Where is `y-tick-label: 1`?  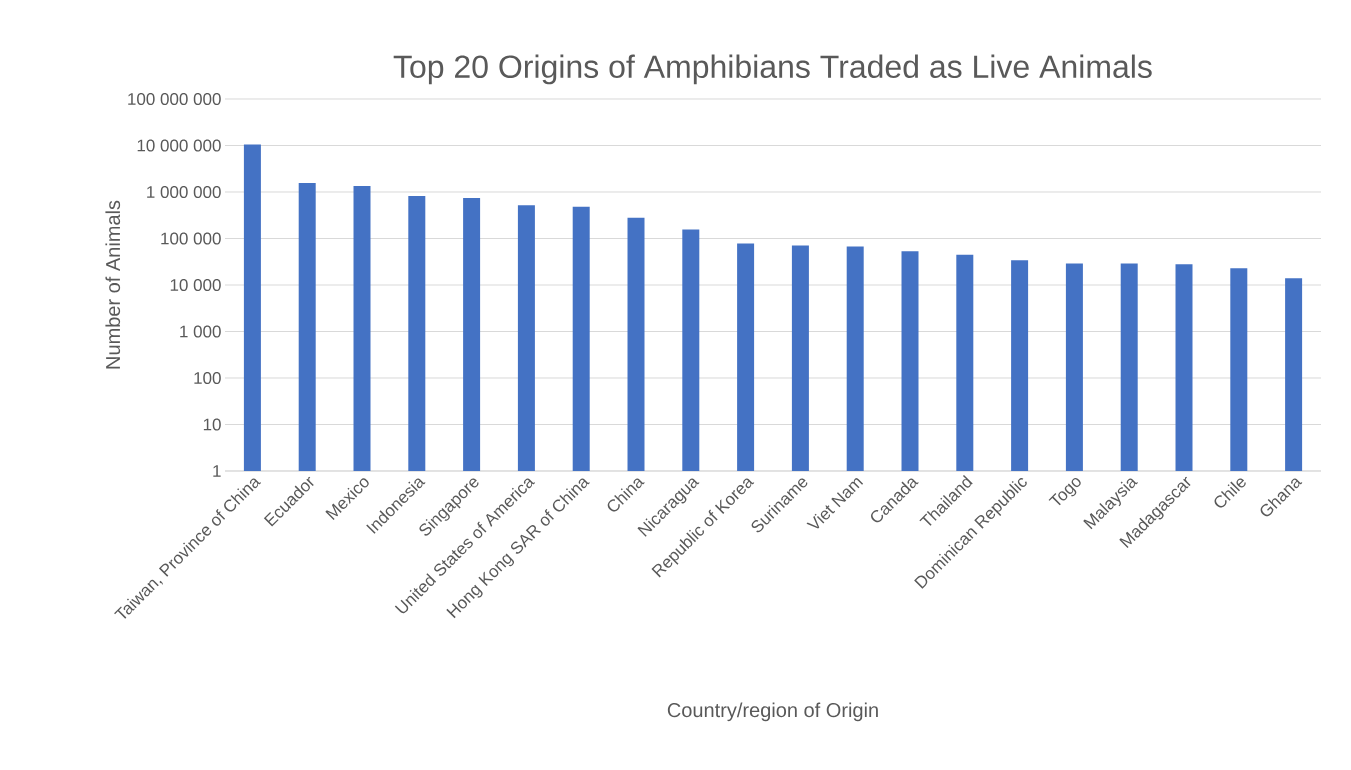 y-tick-label: 1 is located at coordinates (217, 471).